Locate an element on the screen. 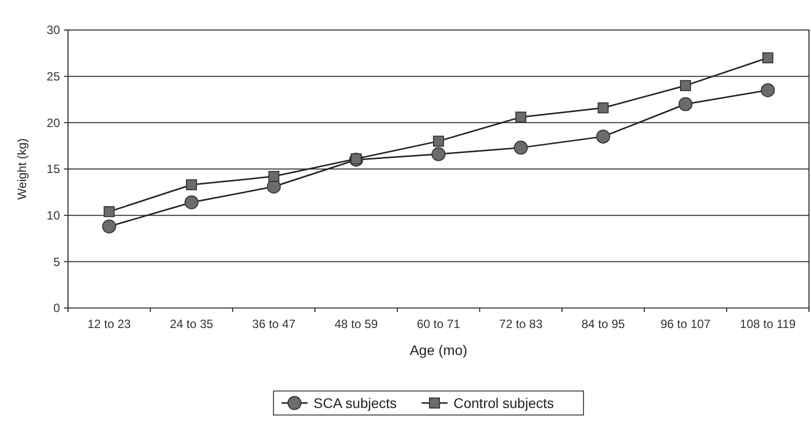 The height and width of the screenshot is (425, 811). x-tick-label: 72 to 83 is located at coordinates (521, 324).